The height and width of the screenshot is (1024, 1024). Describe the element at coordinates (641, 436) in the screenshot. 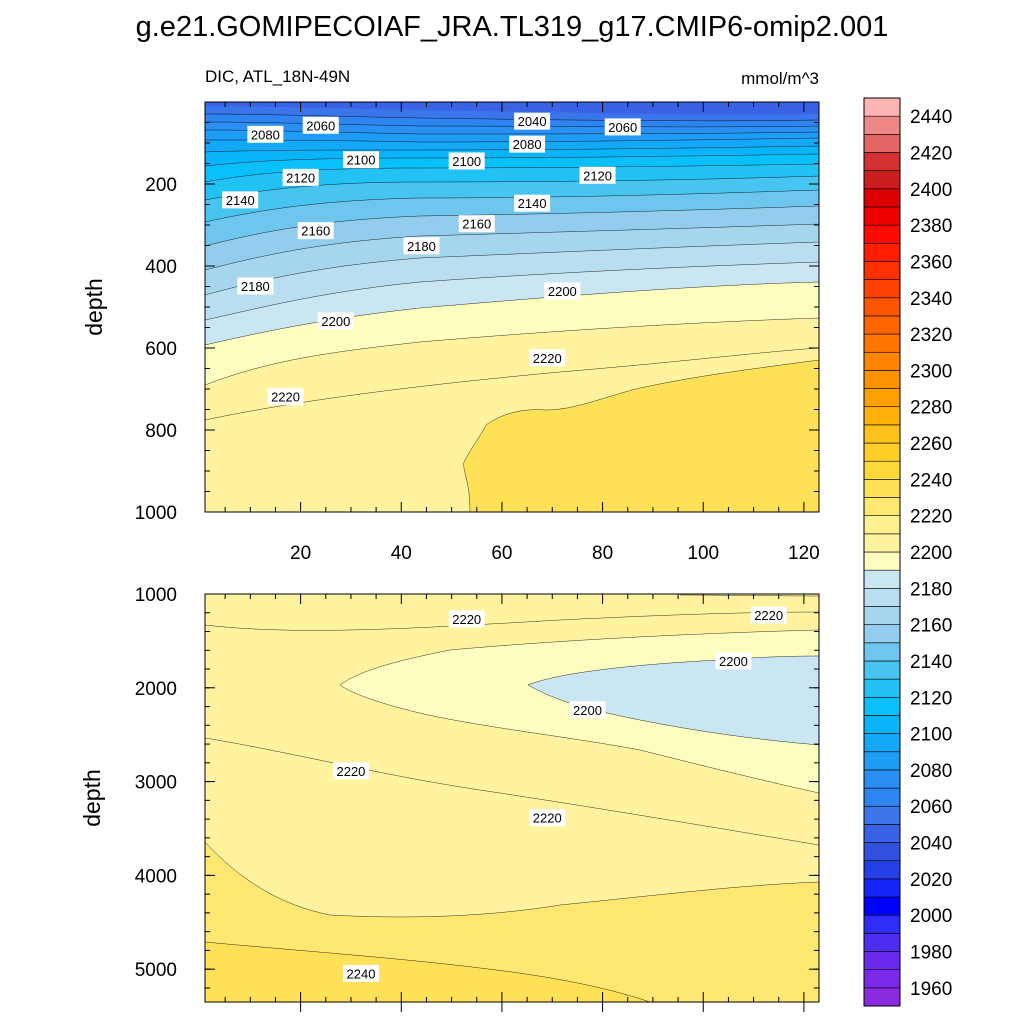

I see `fill-2250-region` at that location.